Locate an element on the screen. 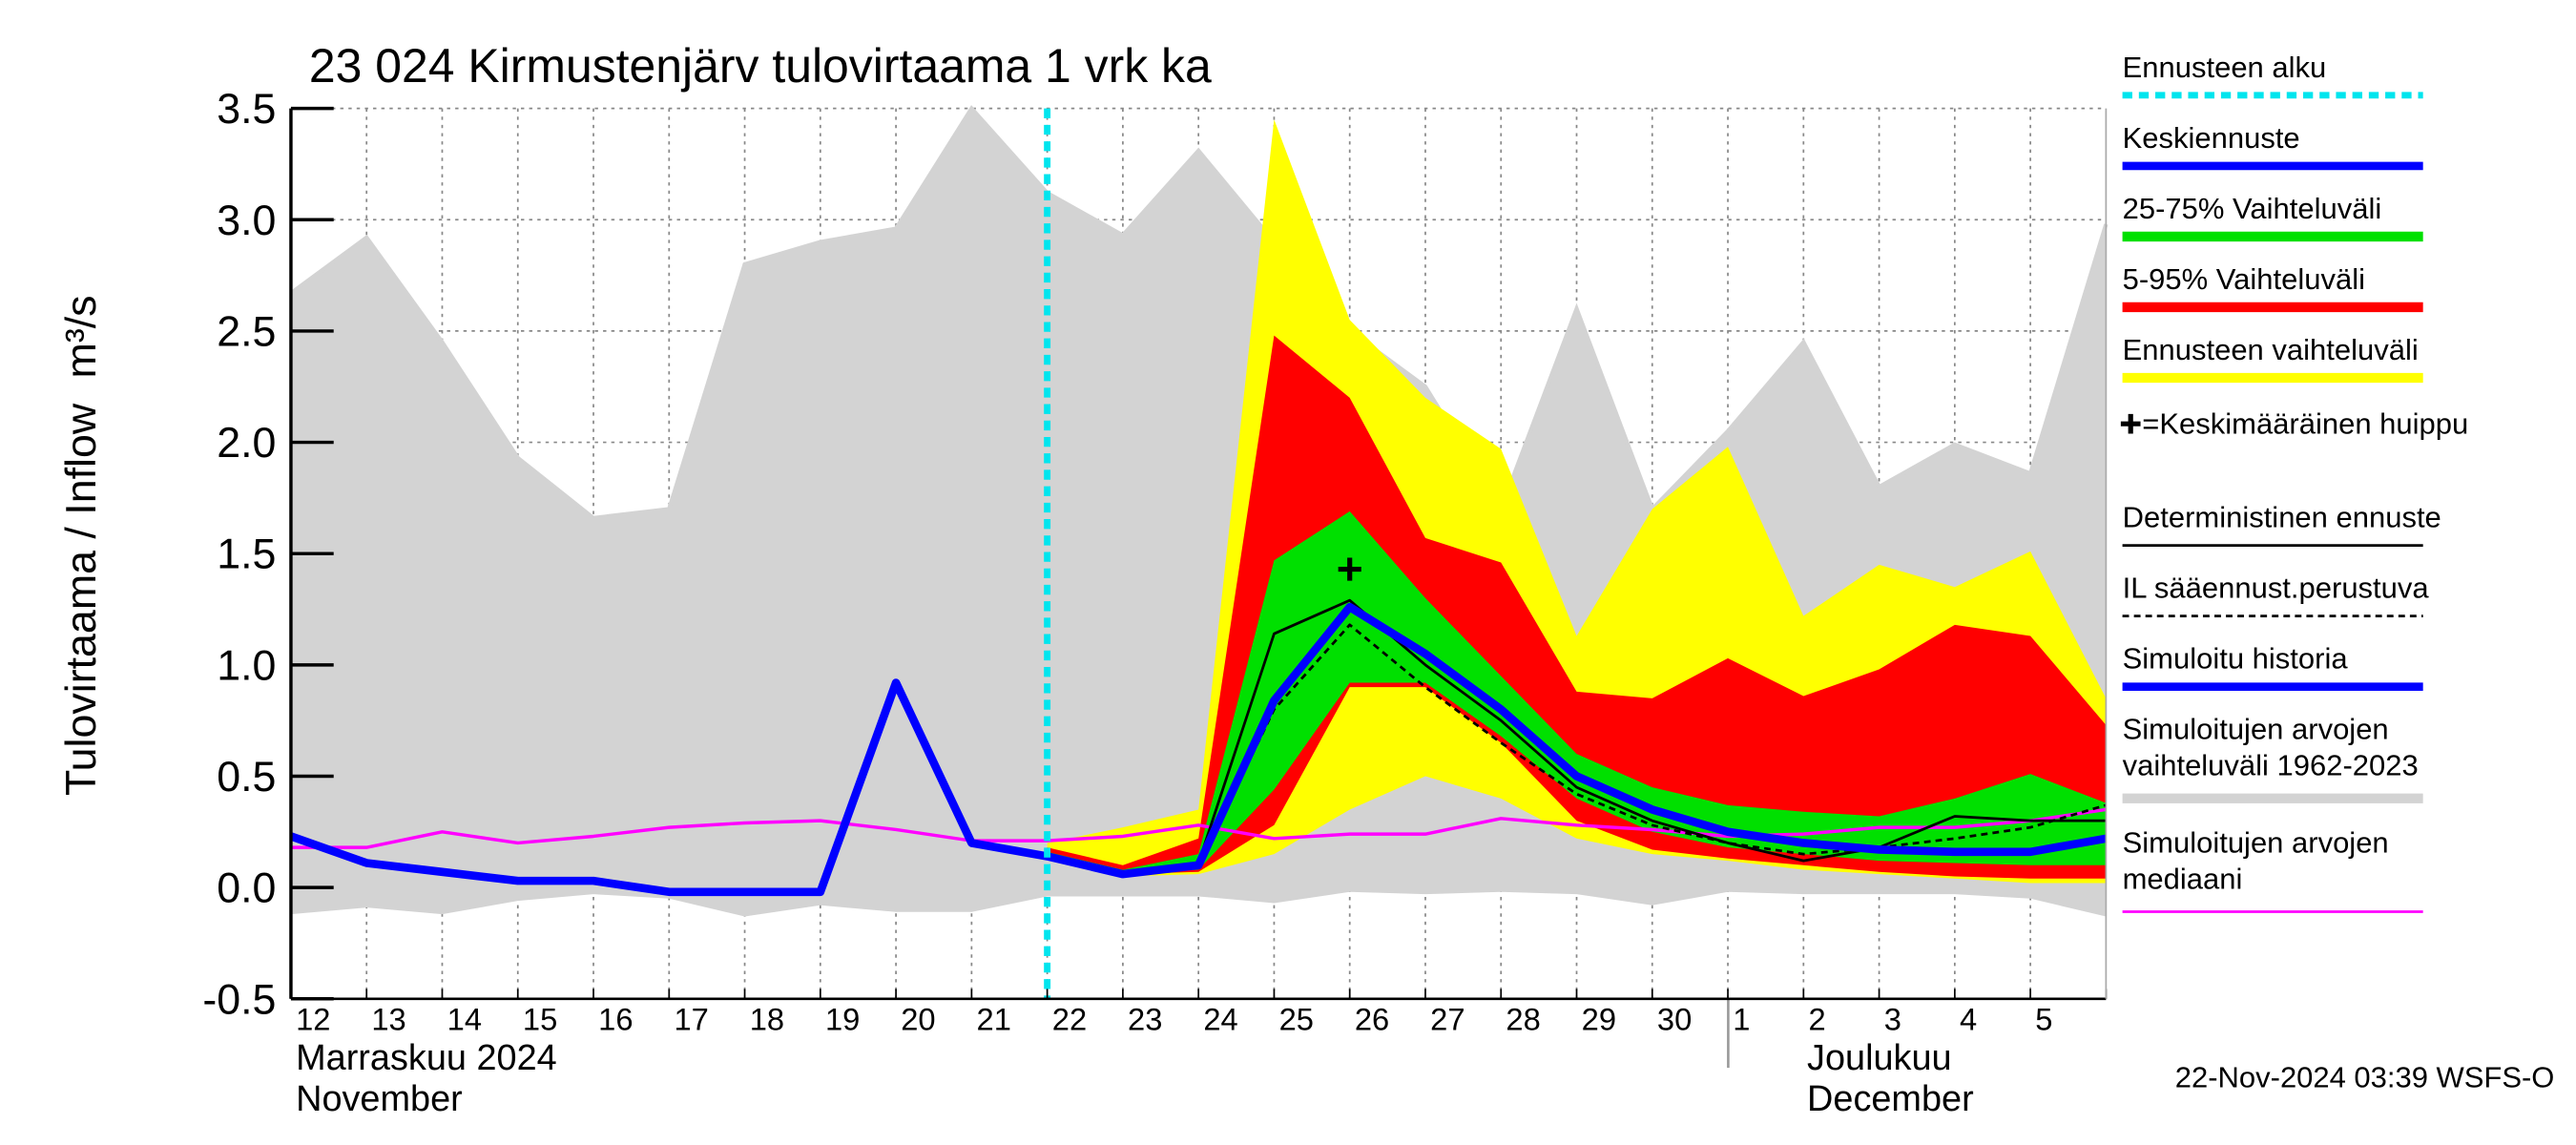 This screenshot has height=1145, width=2576. x-tick-label: 1 is located at coordinates (1741, 1018).